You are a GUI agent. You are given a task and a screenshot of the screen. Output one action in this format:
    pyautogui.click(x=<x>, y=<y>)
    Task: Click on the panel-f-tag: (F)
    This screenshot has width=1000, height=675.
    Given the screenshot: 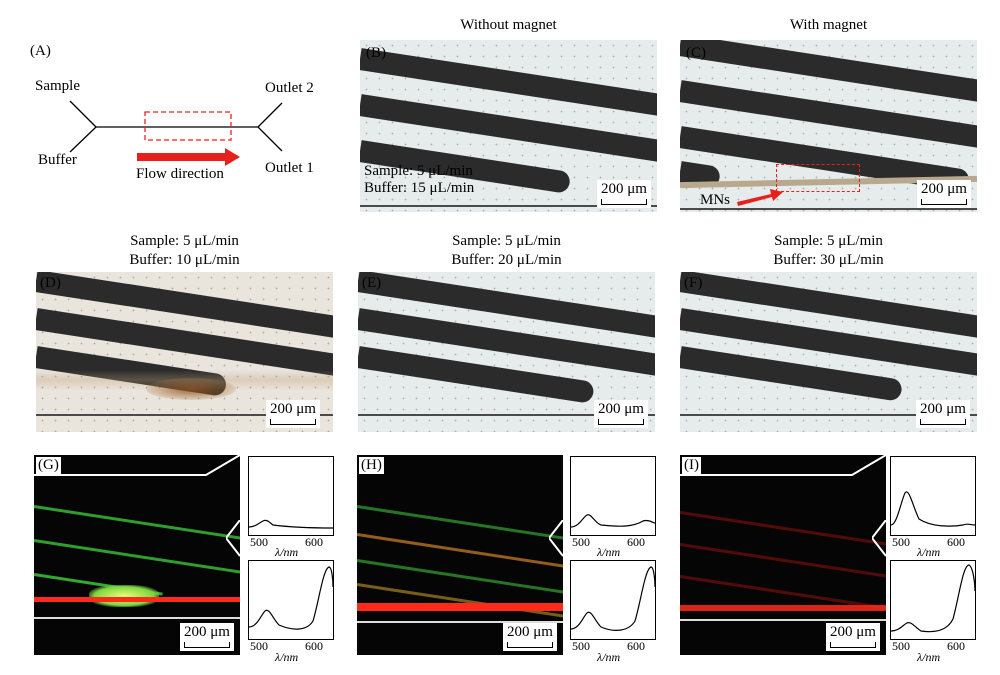 What is the action you would take?
    pyautogui.click(x=693, y=283)
    